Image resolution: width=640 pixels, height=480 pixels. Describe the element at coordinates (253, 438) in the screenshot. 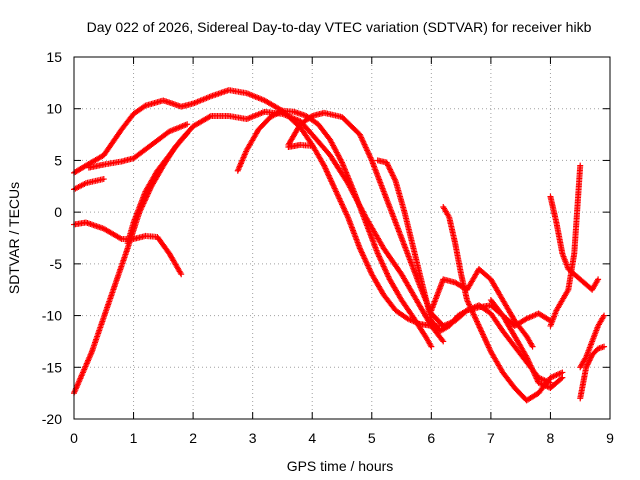

I see `x-tick-label: 3` at that location.